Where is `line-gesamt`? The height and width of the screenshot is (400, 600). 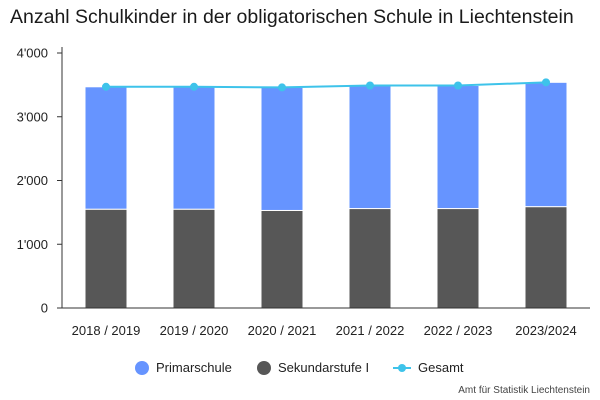
line-gesamt is located at coordinates (326, 85).